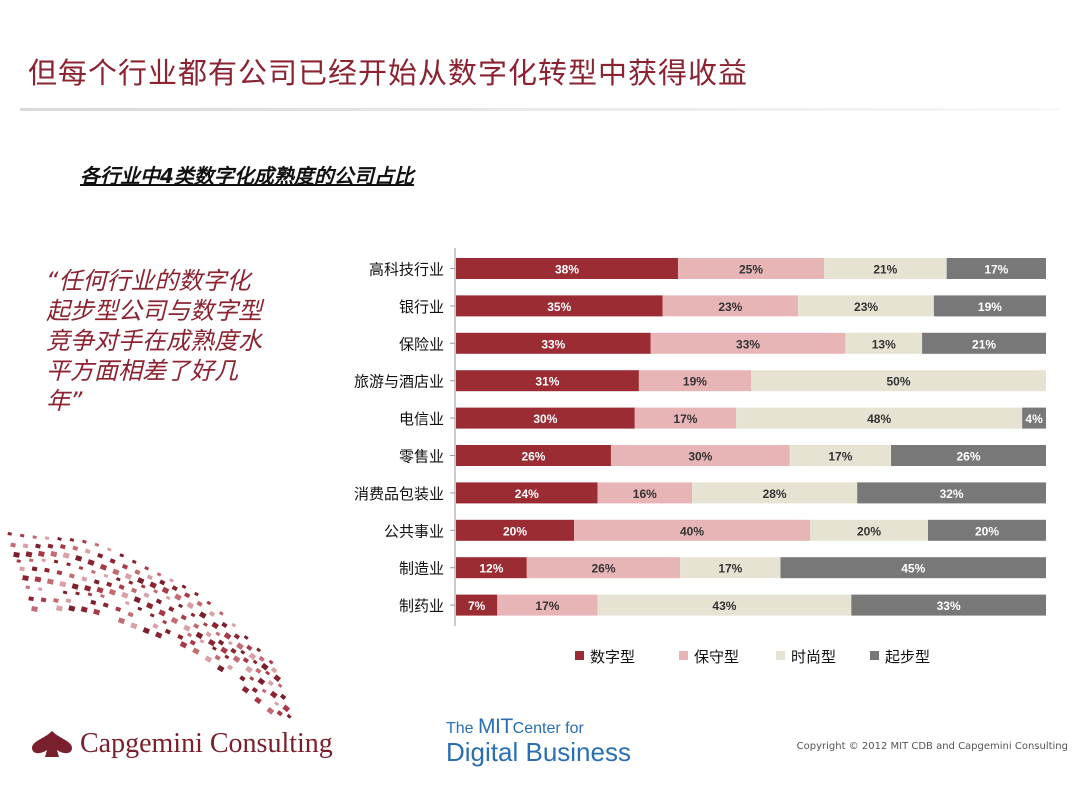 Image resolution: width=1080 pixels, height=810 pixels. What do you see at coordinates (154, 341) in the screenshot?
I see `pull-quote: “任何行业的数字化起步型公司与数字型竞争对手在成熟度水平方面相差了好几年”` at bounding box center [154, 341].